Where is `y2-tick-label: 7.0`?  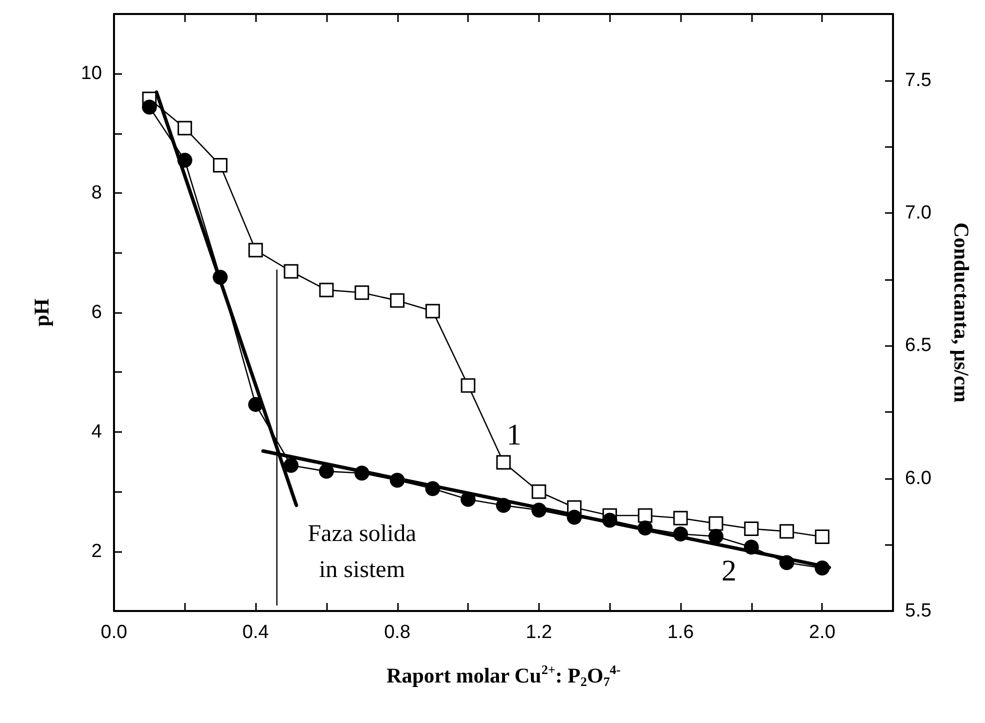
y2-tick-label: 7.0 is located at coordinates (918, 213).